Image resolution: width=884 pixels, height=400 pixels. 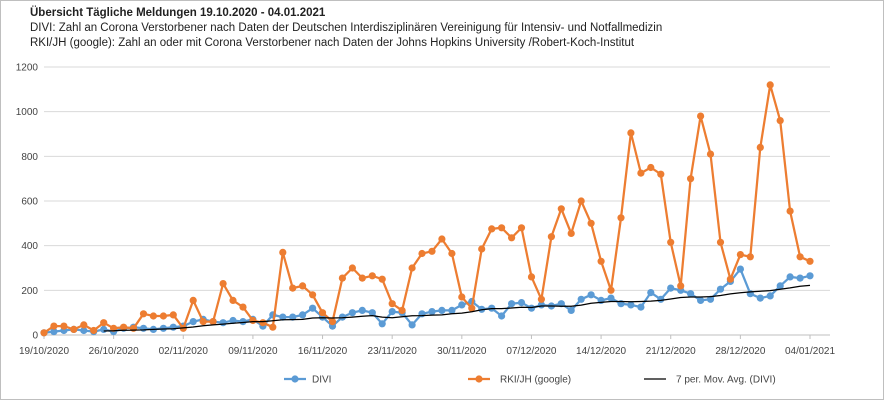 What do you see at coordinates (535, 380) in the screenshot?
I see `legend-label-rki-jh-google: RKI/JH (google)` at bounding box center [535, 380].